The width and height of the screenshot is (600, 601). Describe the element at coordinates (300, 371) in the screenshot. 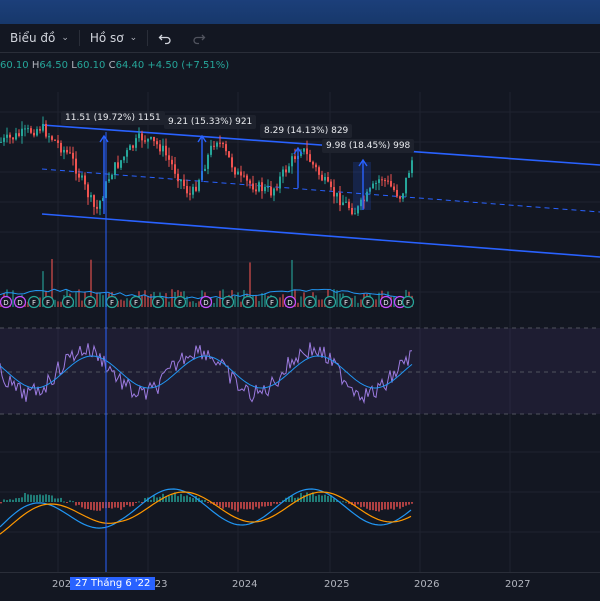

I see `rsi-band` at that location.